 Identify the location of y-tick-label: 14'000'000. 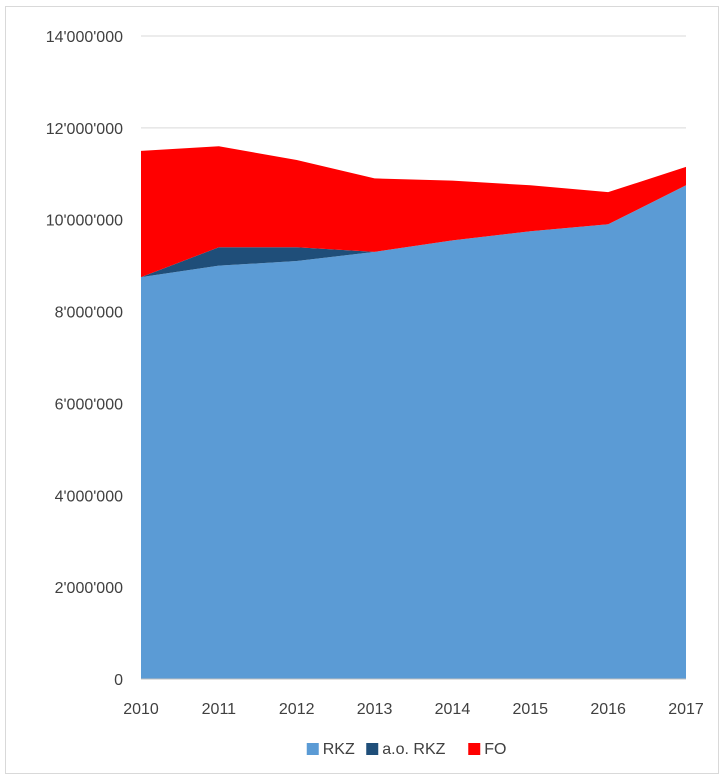
(84, 37).